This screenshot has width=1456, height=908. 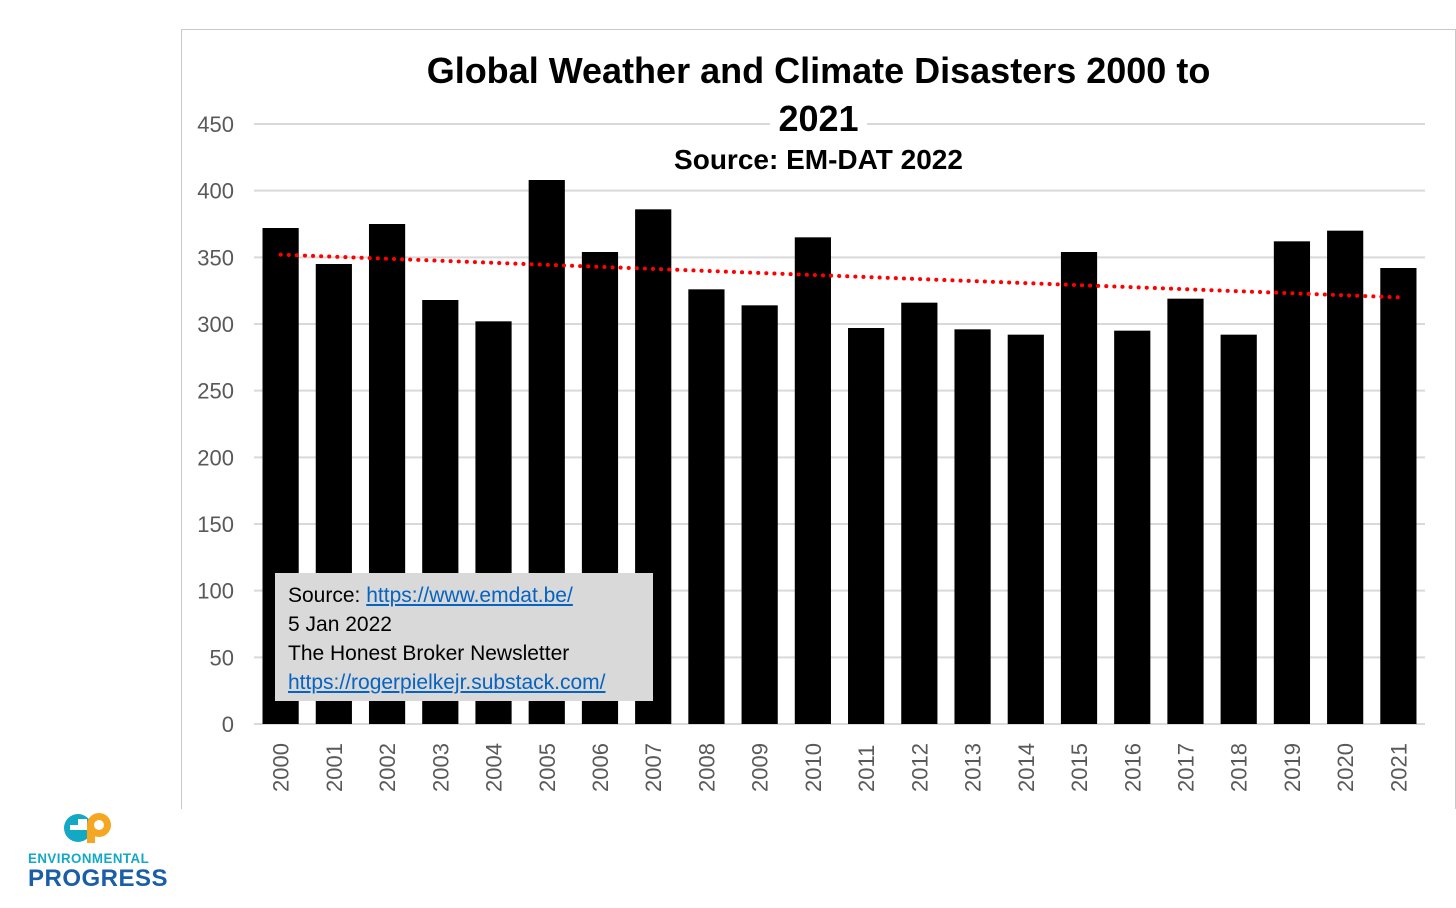 What do you see at coordinates (760, 767) in the screenshot?
I see `x-tick-label: 2009` at bounding box center [760, 767].